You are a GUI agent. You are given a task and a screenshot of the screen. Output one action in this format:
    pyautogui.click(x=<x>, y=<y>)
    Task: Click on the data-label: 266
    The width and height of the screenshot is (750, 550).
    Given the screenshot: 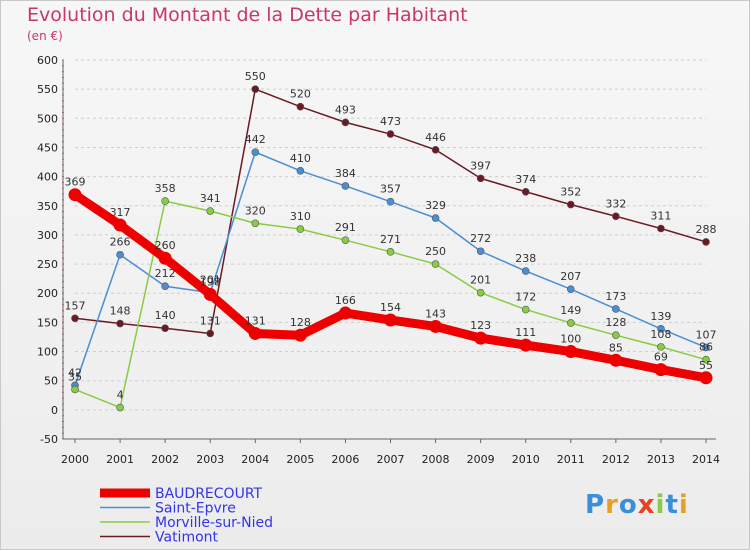 What is the action you would take?
    pyautogui.click(x=120, y=242)
    